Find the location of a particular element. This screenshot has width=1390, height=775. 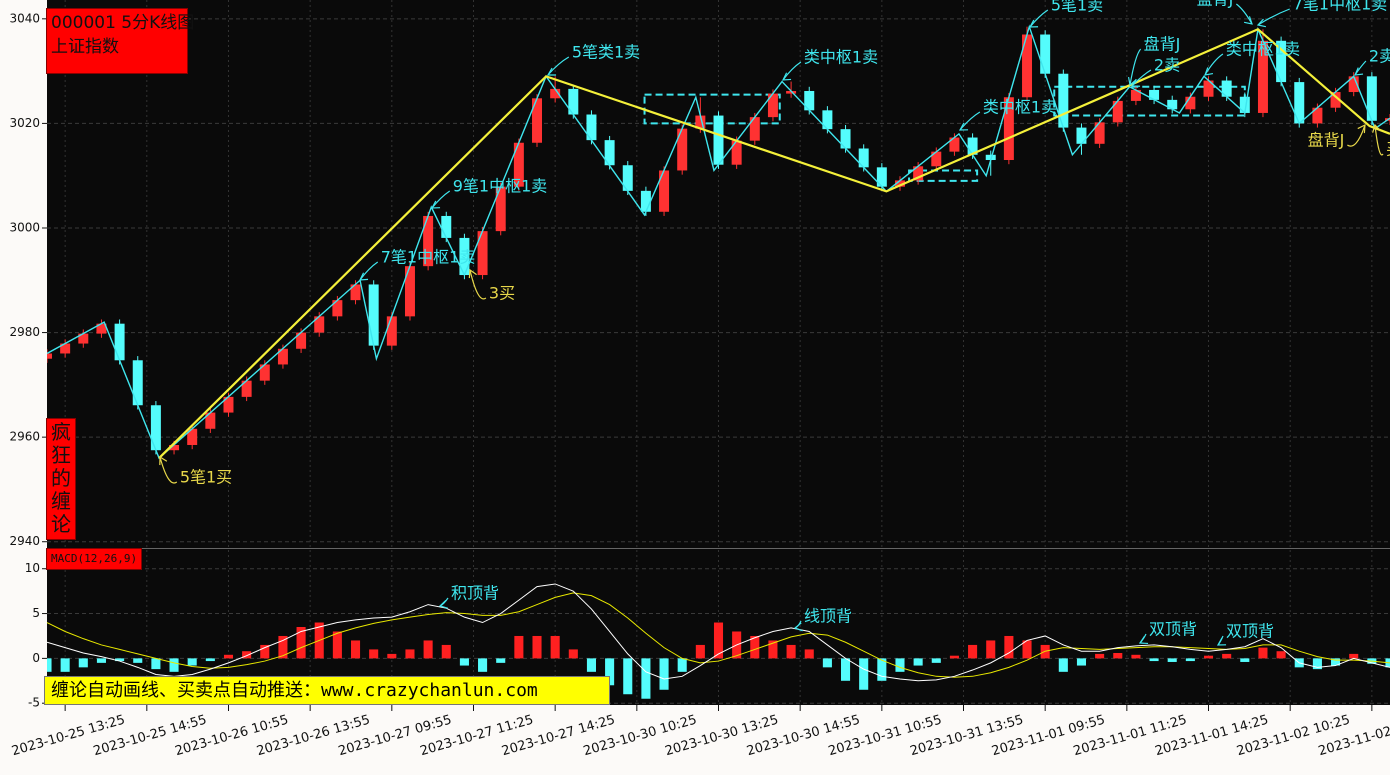

dea-line is located at coordinates (718, 635).